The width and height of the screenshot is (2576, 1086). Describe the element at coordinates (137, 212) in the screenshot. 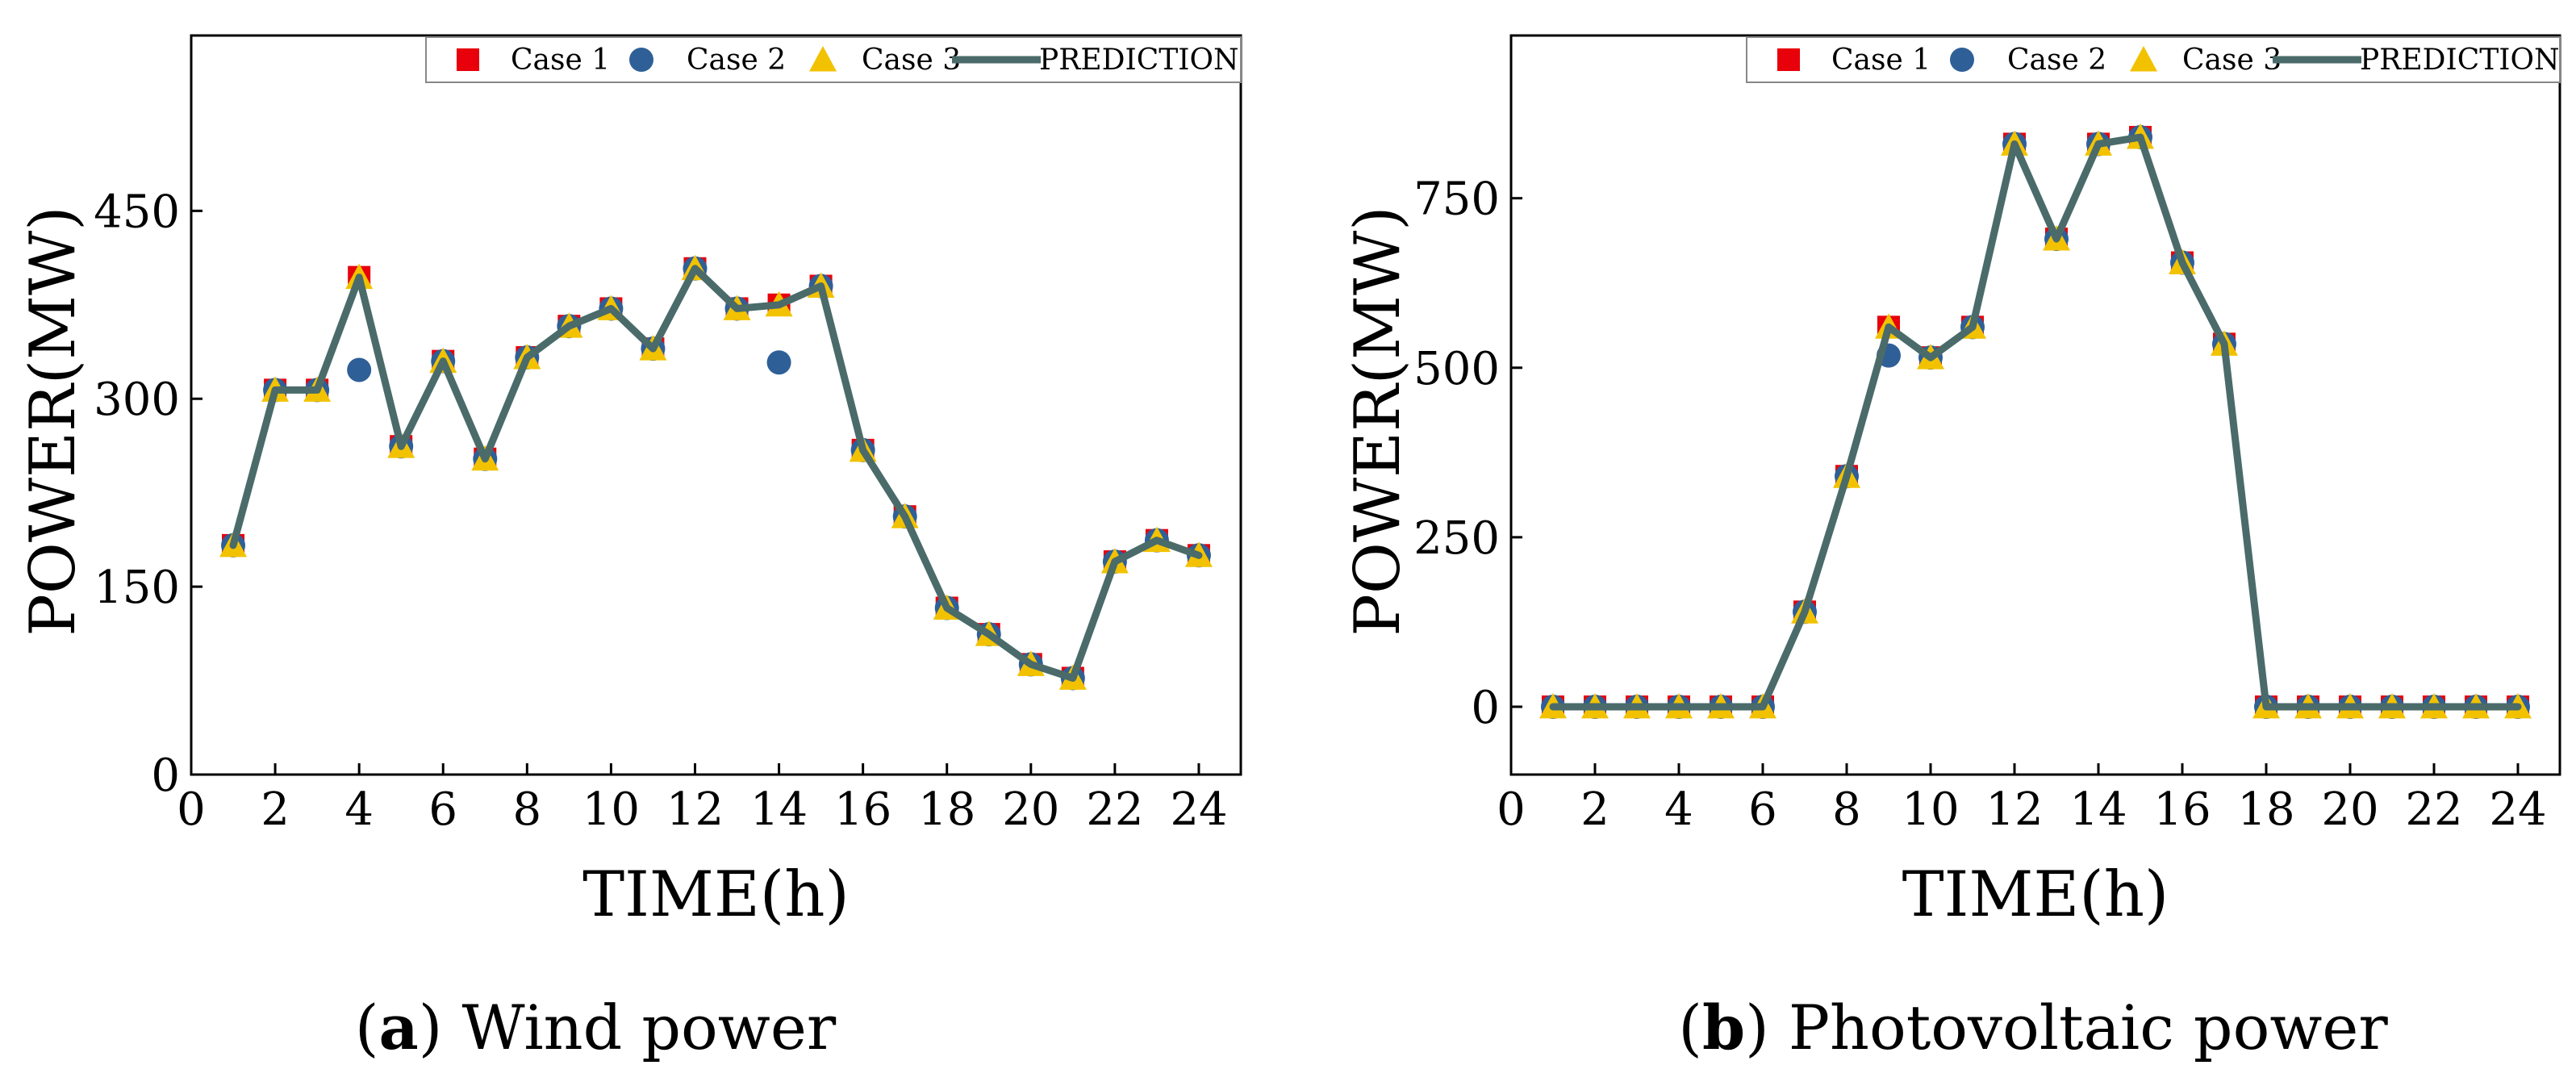

I see `y-tick-label: 450` at that location.